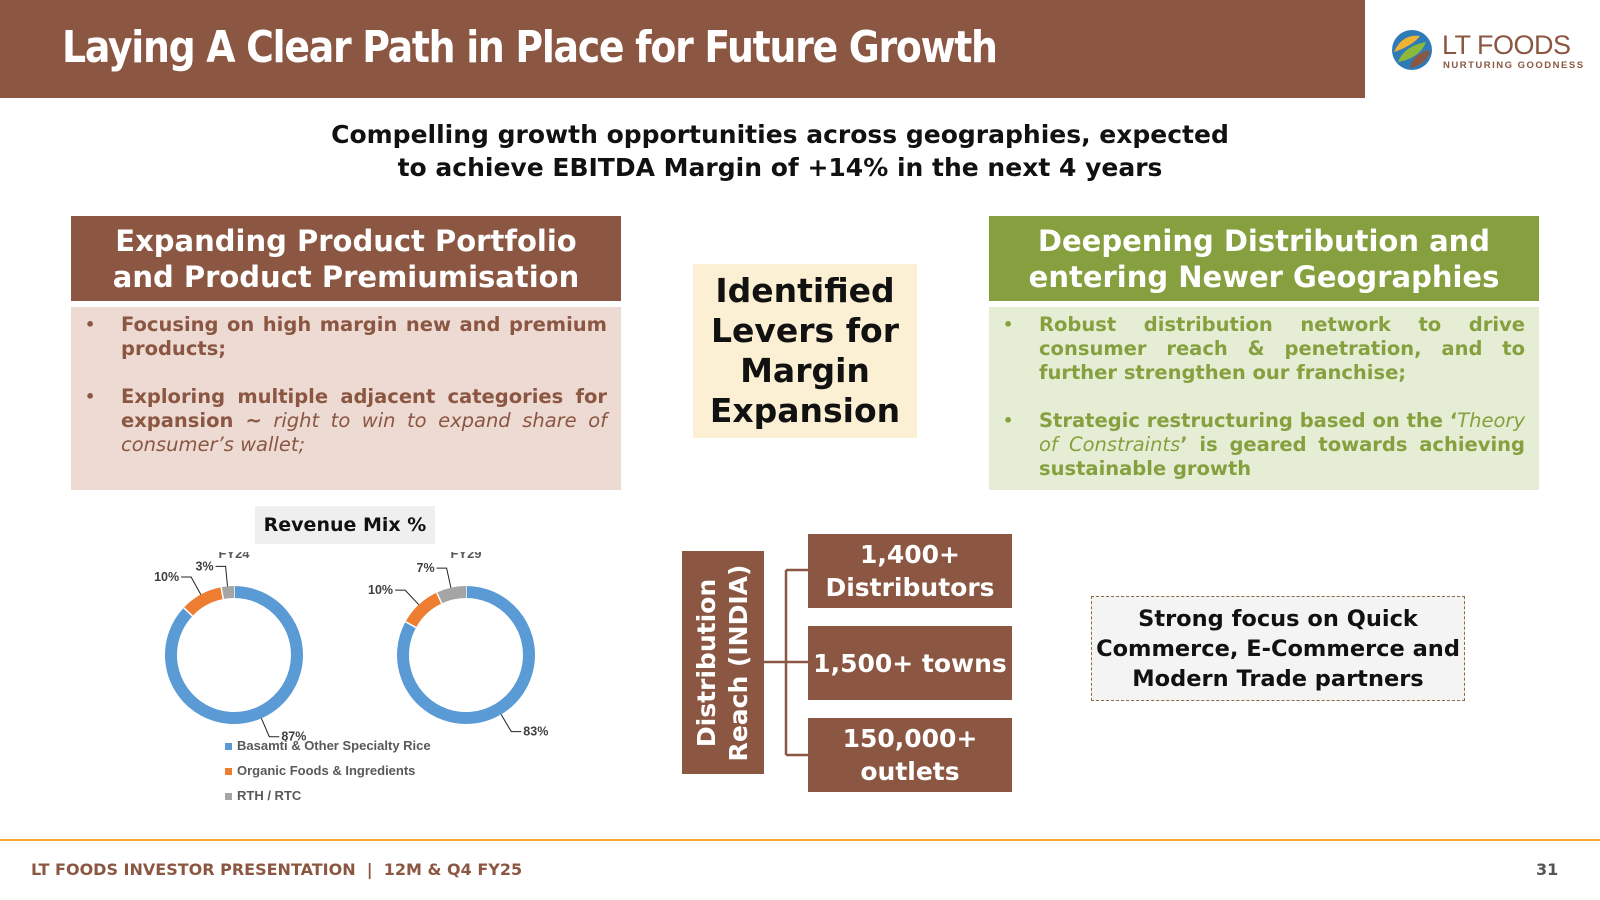 This screenshot has width=1600, height=900. Describe the element at coordinates (535, 732) in the screenshot. I see `data-label: 83%` at that location.